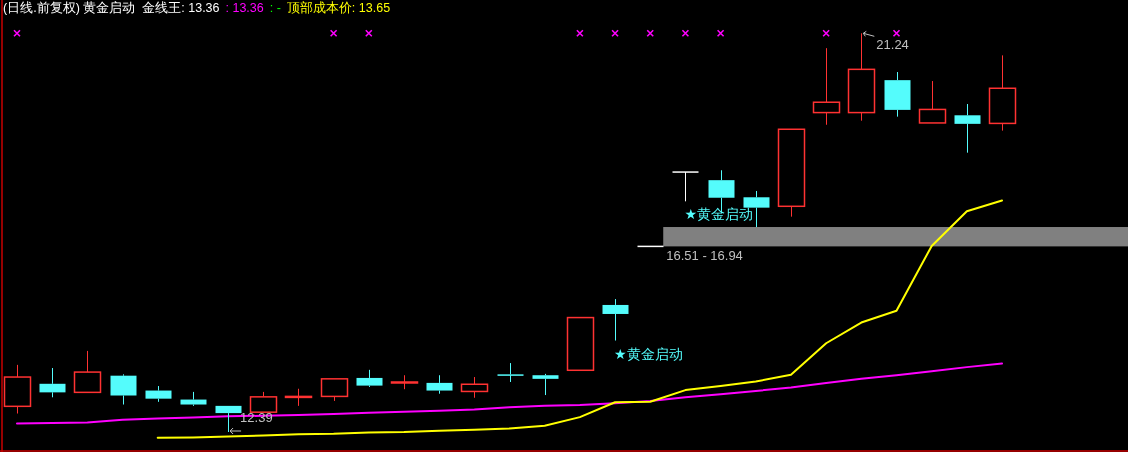 The image size is (1128, 452). What do you see at coordinates (69, 8) in the screenshot?
I see `title: (日线.前复权) 黄金启动` at bounding box center [69, 8].